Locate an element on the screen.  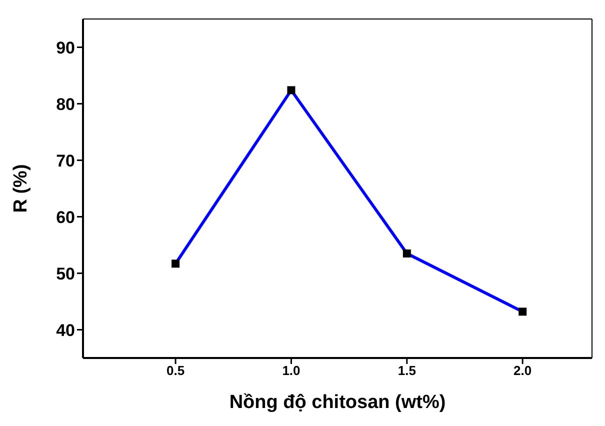
x-tick-label: 2.0 is located at coordinates (523, 370).